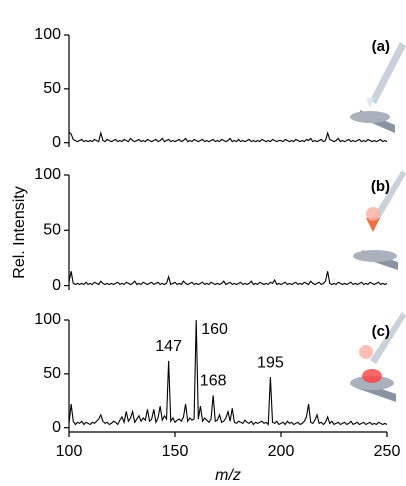 Image resolution: width=406 pixels, height=486 pixels. Describe the element at coordinates (175, 451) in the screenshot. I see `x-tick-label: 150` at that location.